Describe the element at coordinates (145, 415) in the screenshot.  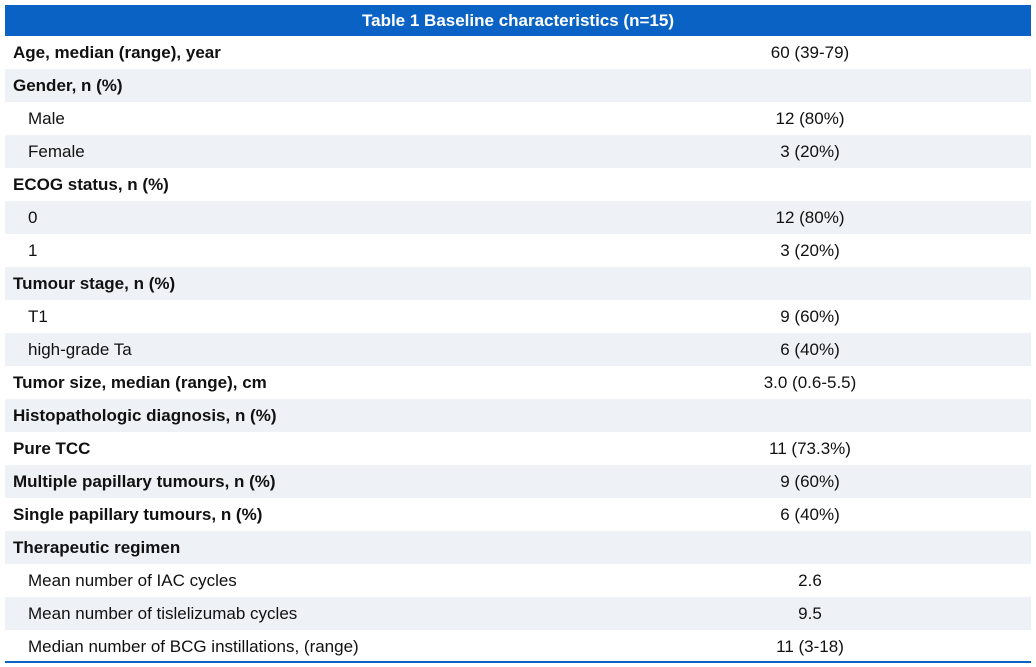
I see `row-label: Histopathologic diagnosis, n (%)` at that location.